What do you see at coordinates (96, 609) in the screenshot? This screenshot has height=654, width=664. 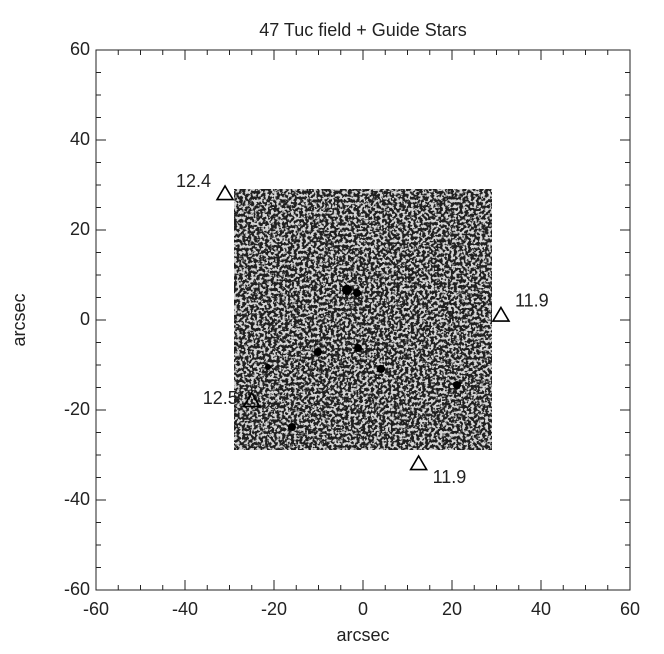 I see `x-tick-label: -60` at bounding box center [96, 609].